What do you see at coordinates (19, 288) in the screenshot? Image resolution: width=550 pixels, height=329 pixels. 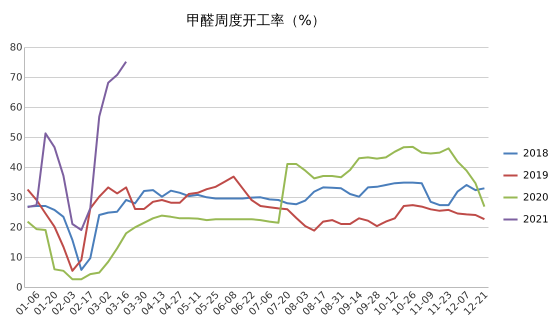 I see `y-tick-label: 0` at bounding box center [19, 288].